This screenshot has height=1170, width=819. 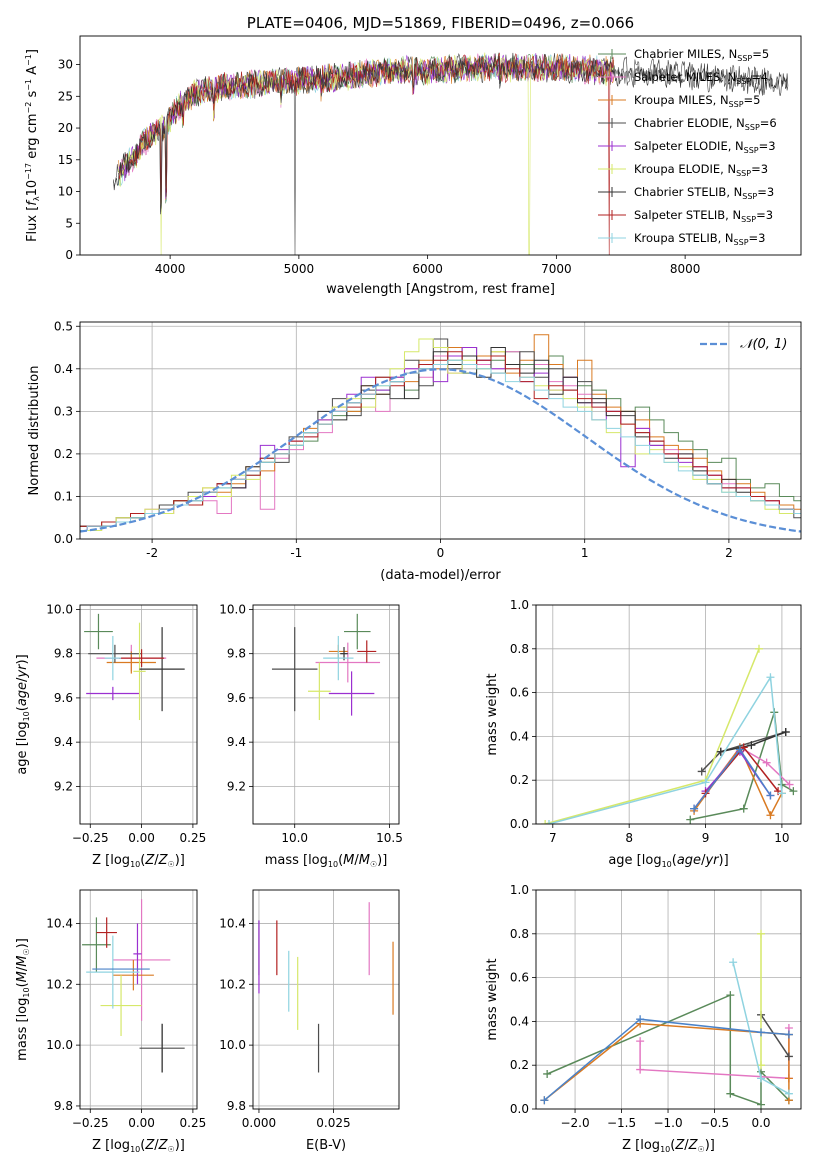 I want to click on legend-label: Salpeter ELODIE, NSSP=3, so click(x=705, y=147).